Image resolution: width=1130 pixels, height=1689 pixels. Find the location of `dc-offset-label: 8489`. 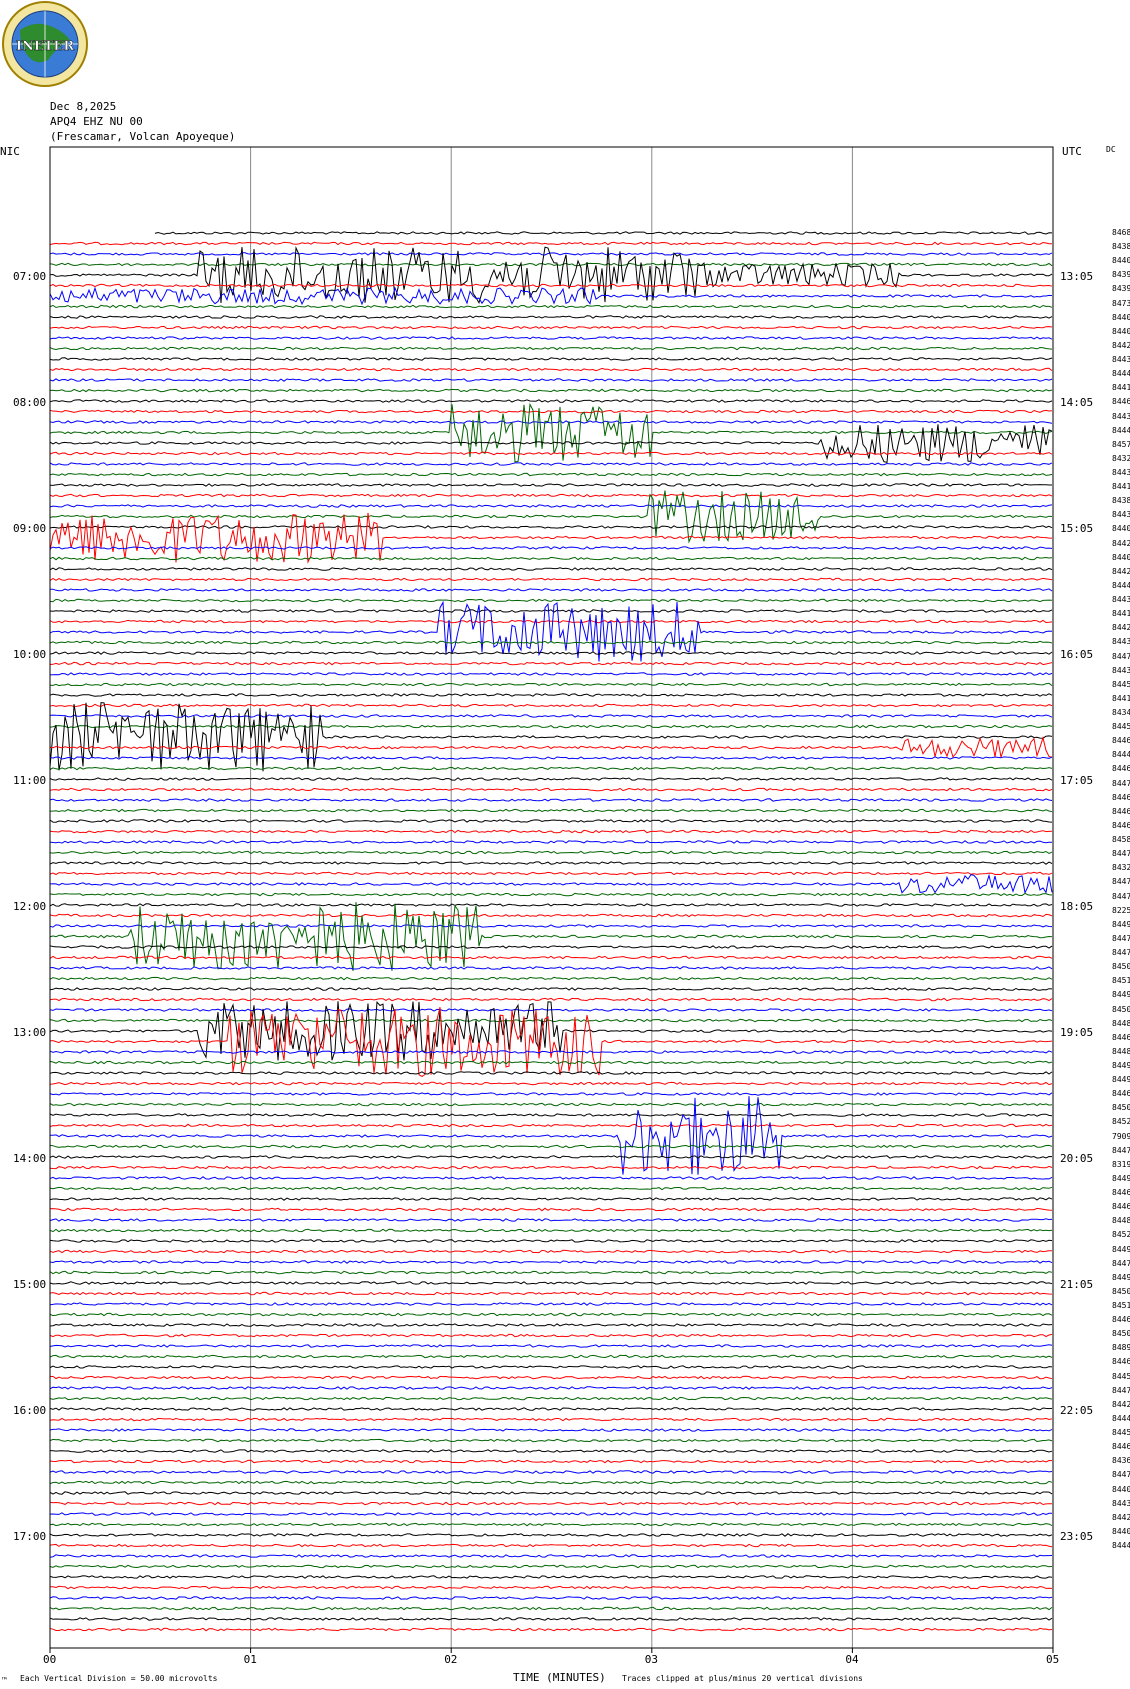

dc-offset-label: 8489 is located at coordinates (1121, 1348).